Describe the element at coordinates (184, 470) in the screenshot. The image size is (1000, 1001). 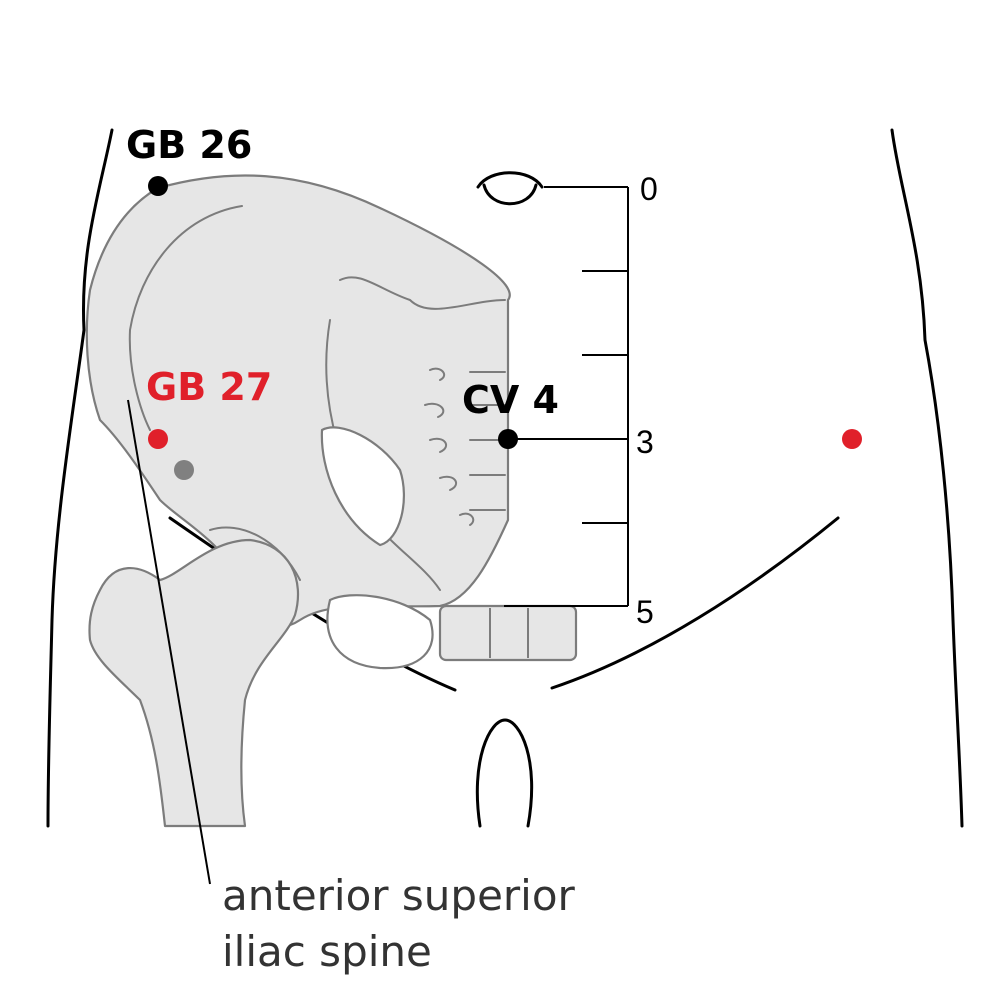
I see `asis-point` at that location.